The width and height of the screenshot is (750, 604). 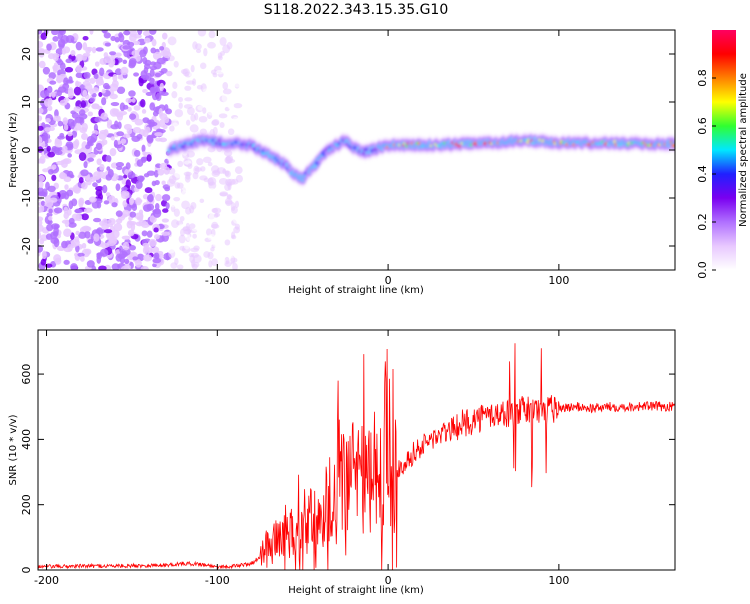 I want to click on spectrogram-y-axis-label: Frequency (Hz), so click(x=13, y=150).